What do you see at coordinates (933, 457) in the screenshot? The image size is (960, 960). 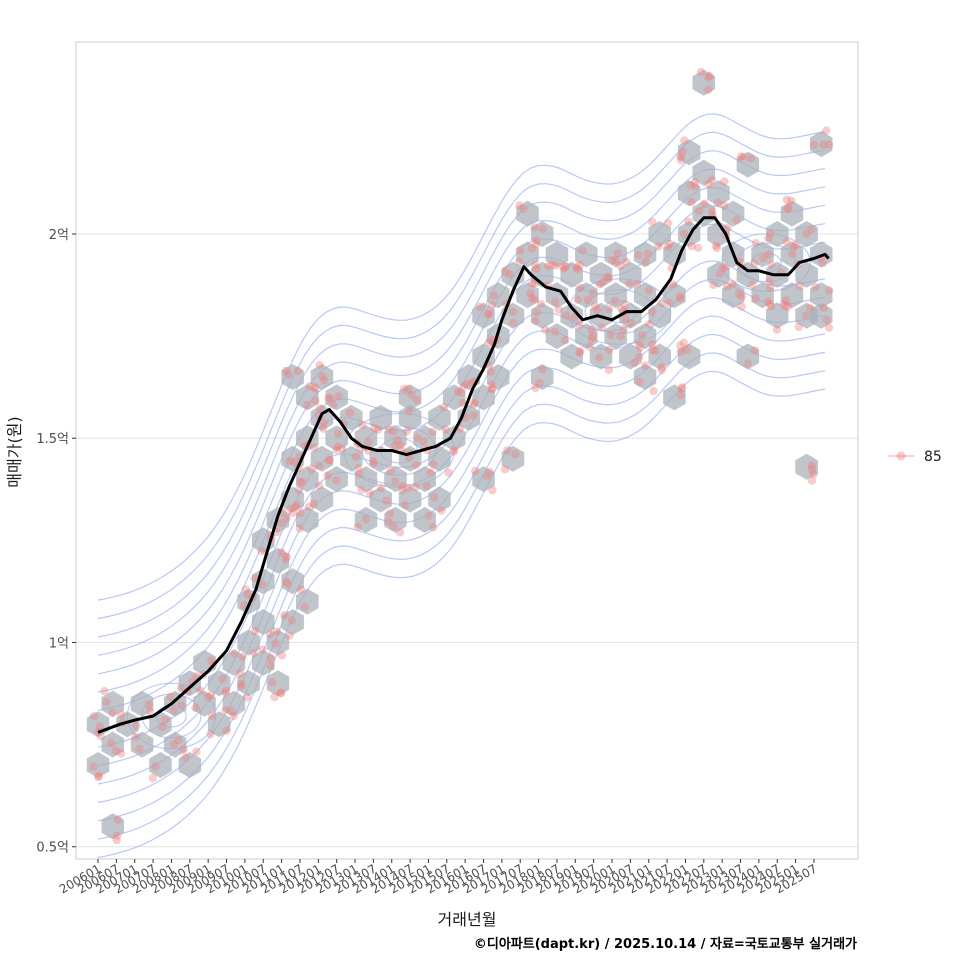 I see `legend-entry-85: 85` at bounding box center [933, 457].